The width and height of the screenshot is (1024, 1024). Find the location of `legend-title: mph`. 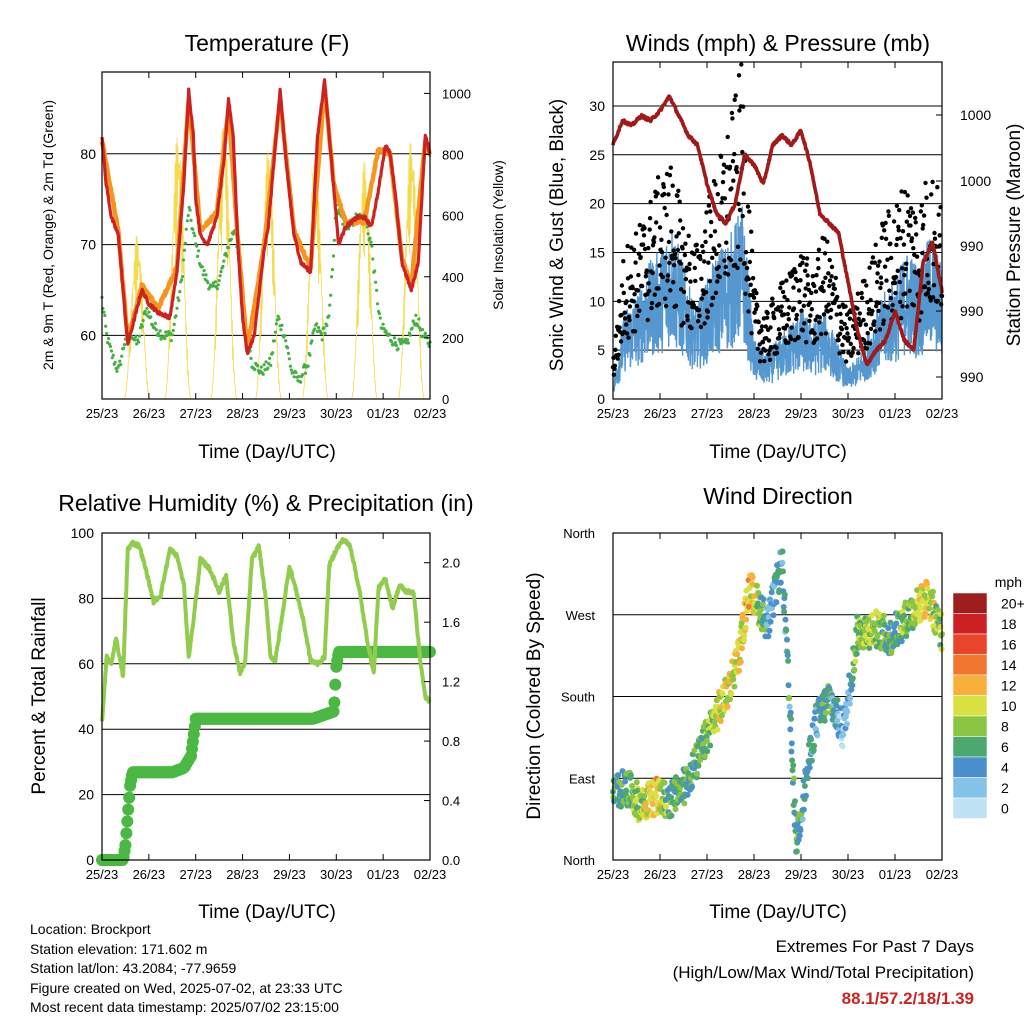

legend-title: mph is located at coordinates (1008, 582).